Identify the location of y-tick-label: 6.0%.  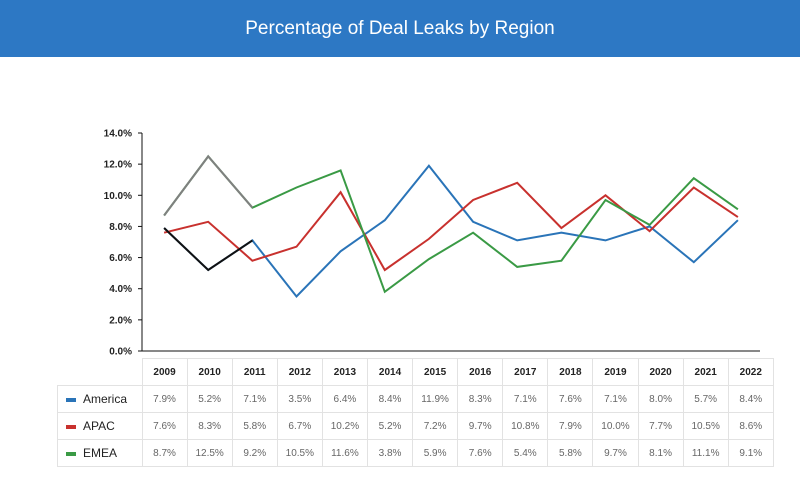
(120, 258).